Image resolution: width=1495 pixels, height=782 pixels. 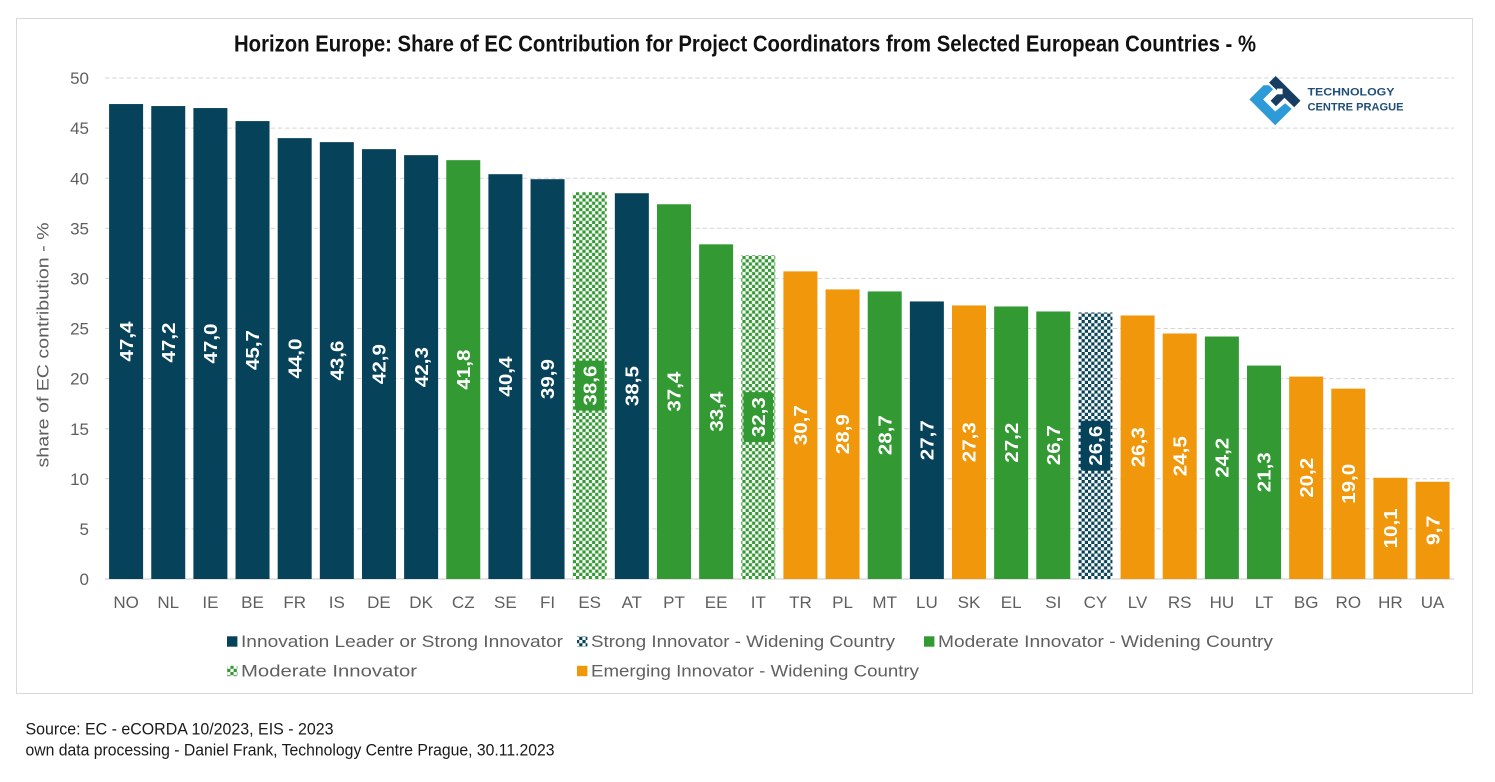 I want to click on svg-text:Innovation Leader or Strong In: Innovation Leader or Strong Innovator, so click(x=402, y=641).